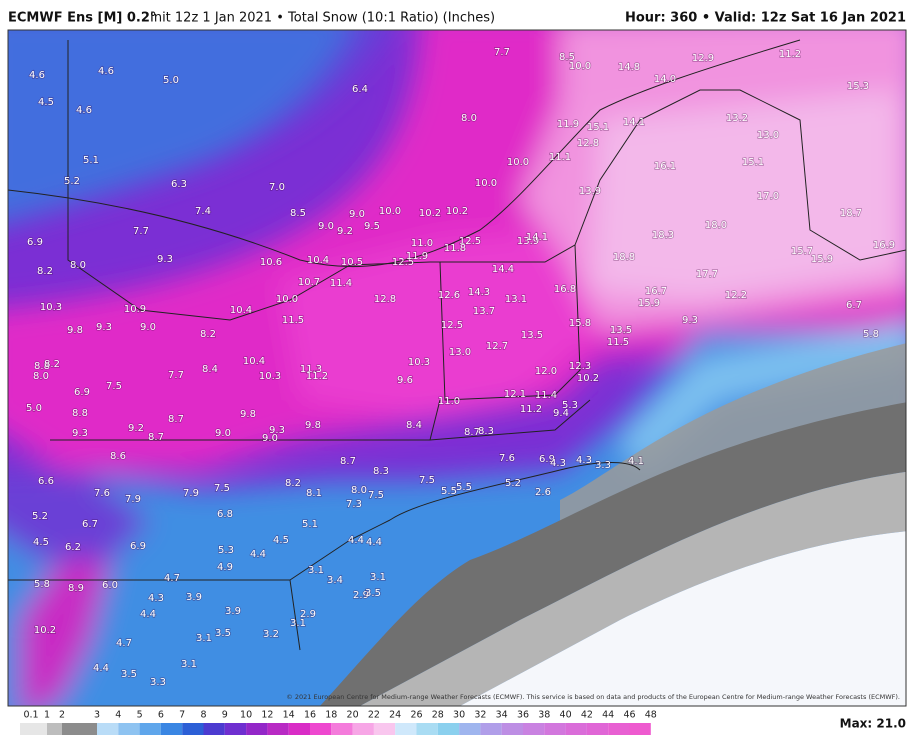  I want to click on snow-total-label: 18.7, so click(851, 213).